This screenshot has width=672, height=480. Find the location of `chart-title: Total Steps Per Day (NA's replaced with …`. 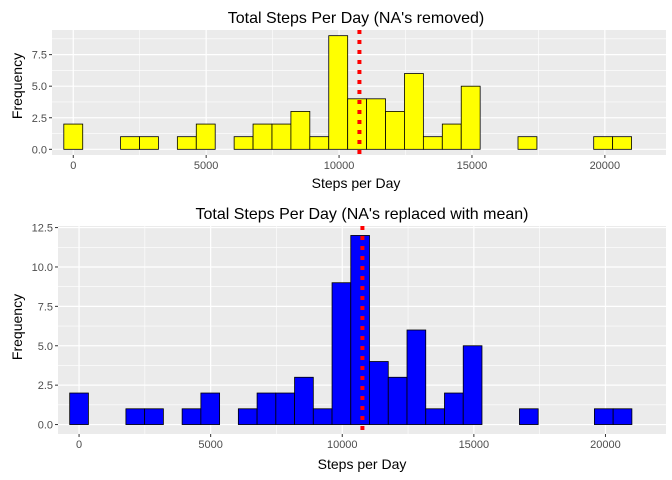

chart-title: Total Steps Per Day (NA's replaced with … is located at coordinates (362, 214).